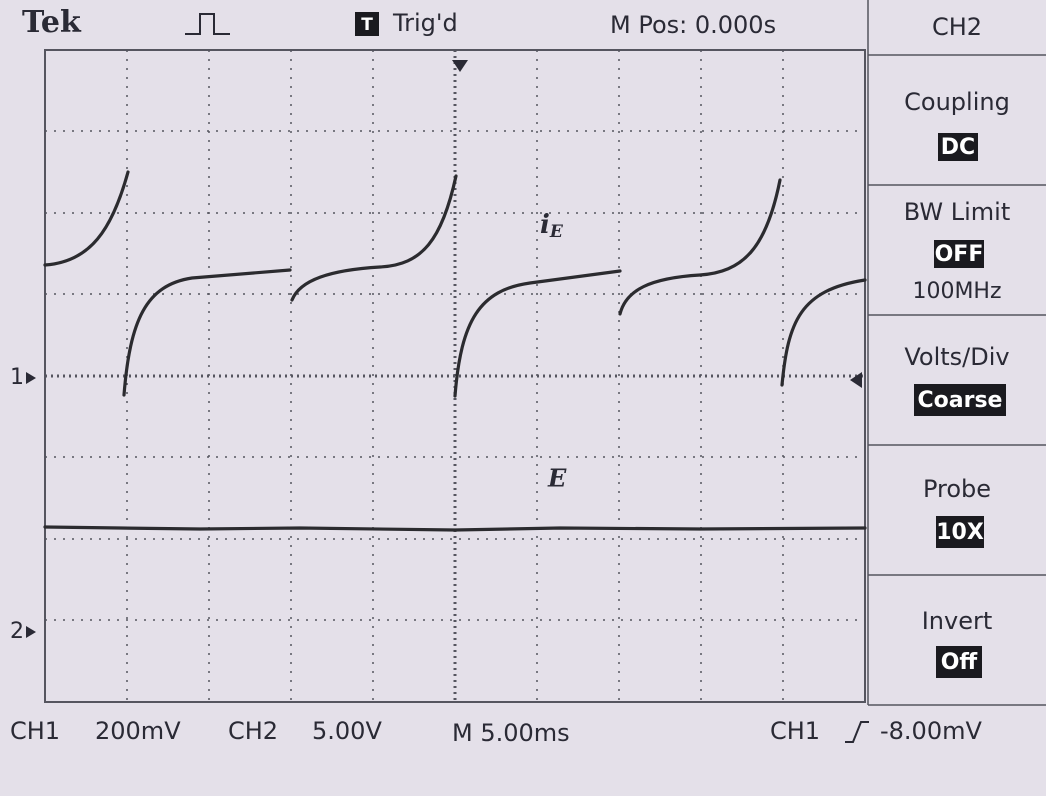 The width and height of the screenshot is (1046, 796). Describe the element at coordinates (957, 102) in the screenshot. I see `menu-label: Coupling` at that location.